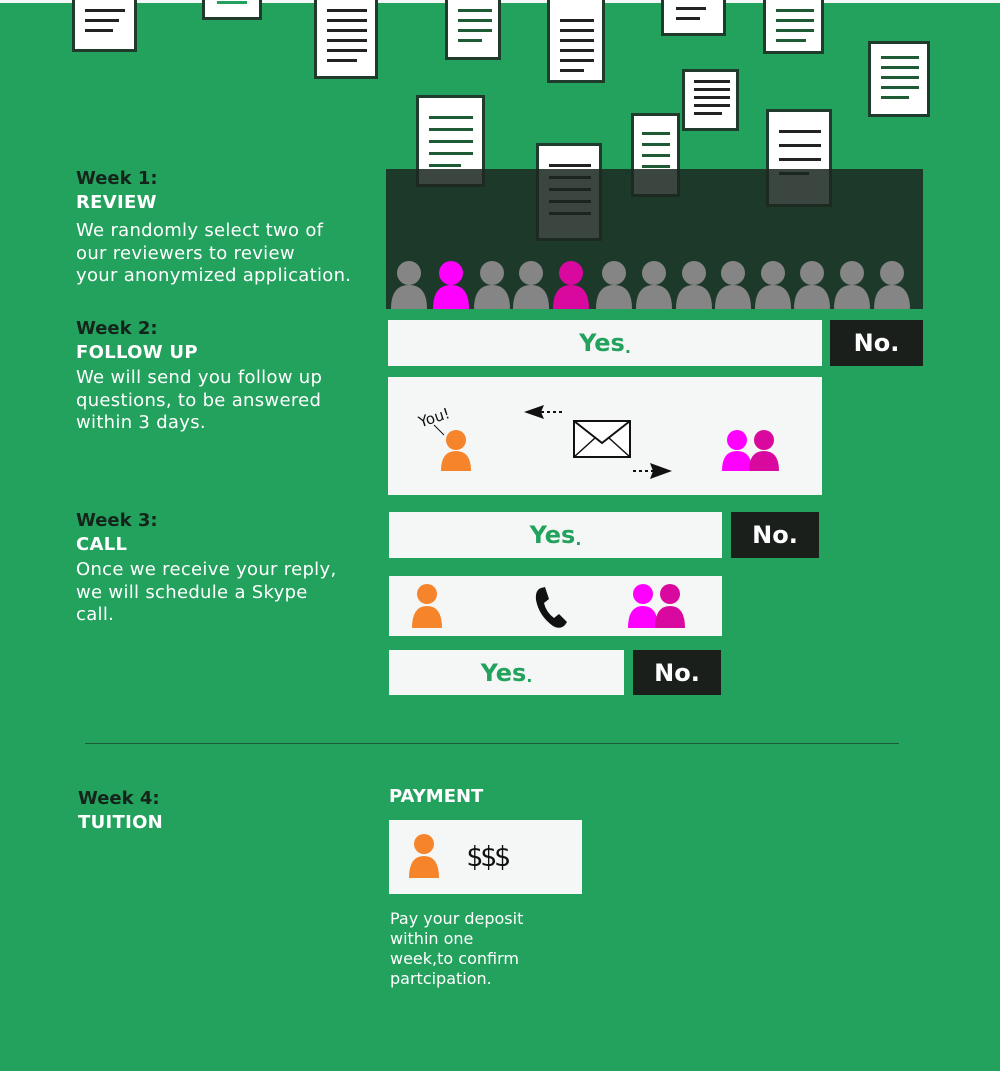 The height and width of the screenshot is (1071, 1000). I want to click on follow-up-no-outcome: No., so click(775, 535).